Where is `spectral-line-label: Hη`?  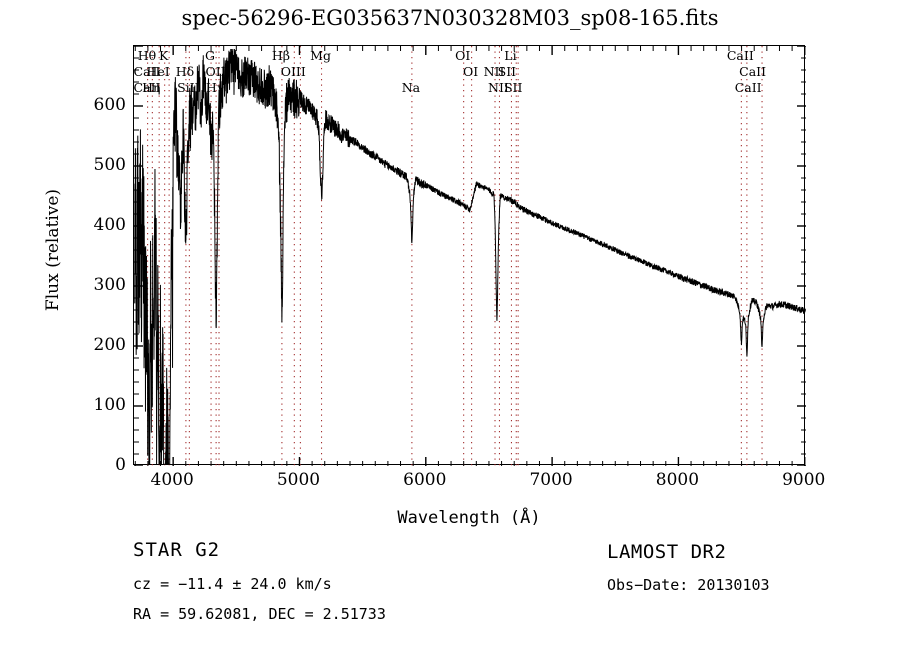
spectral-line-label: Hη is located at coordinates (151, 87).